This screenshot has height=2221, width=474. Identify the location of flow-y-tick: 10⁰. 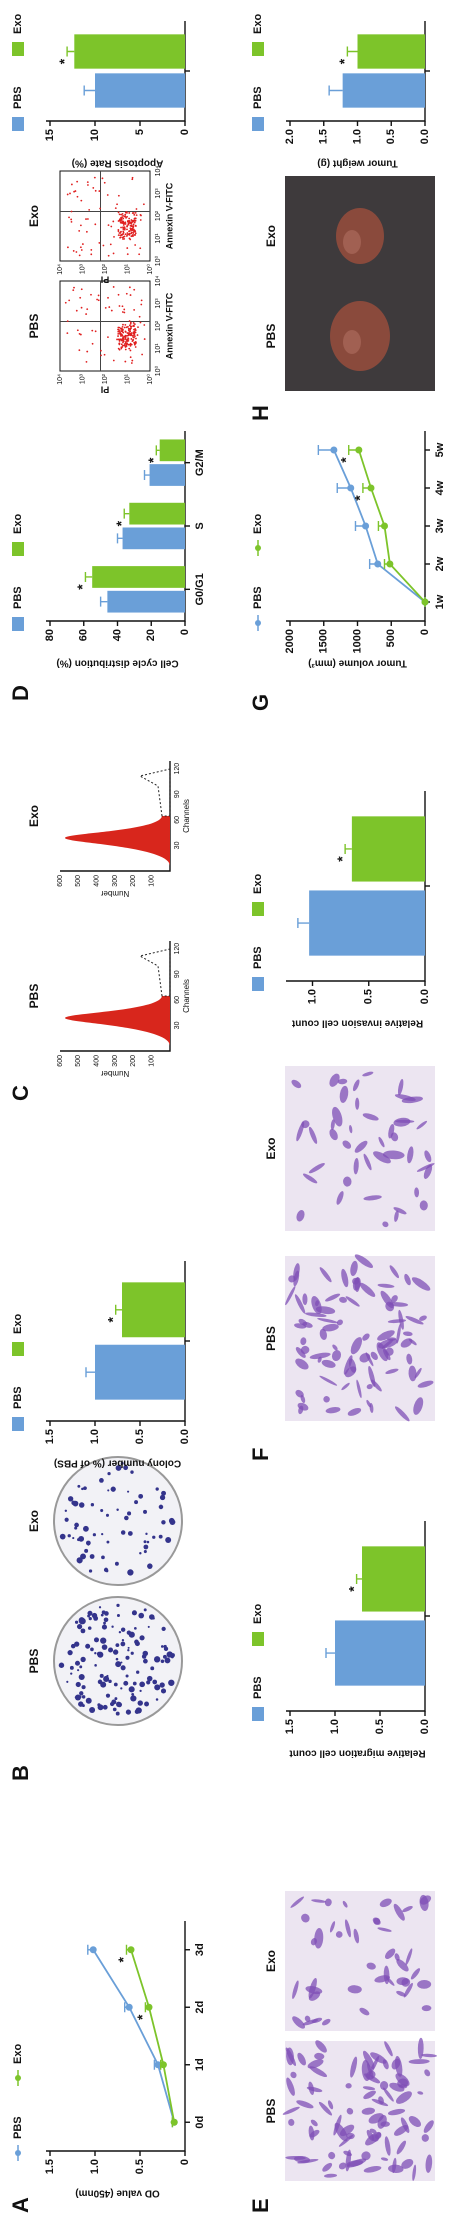
(150, 269).